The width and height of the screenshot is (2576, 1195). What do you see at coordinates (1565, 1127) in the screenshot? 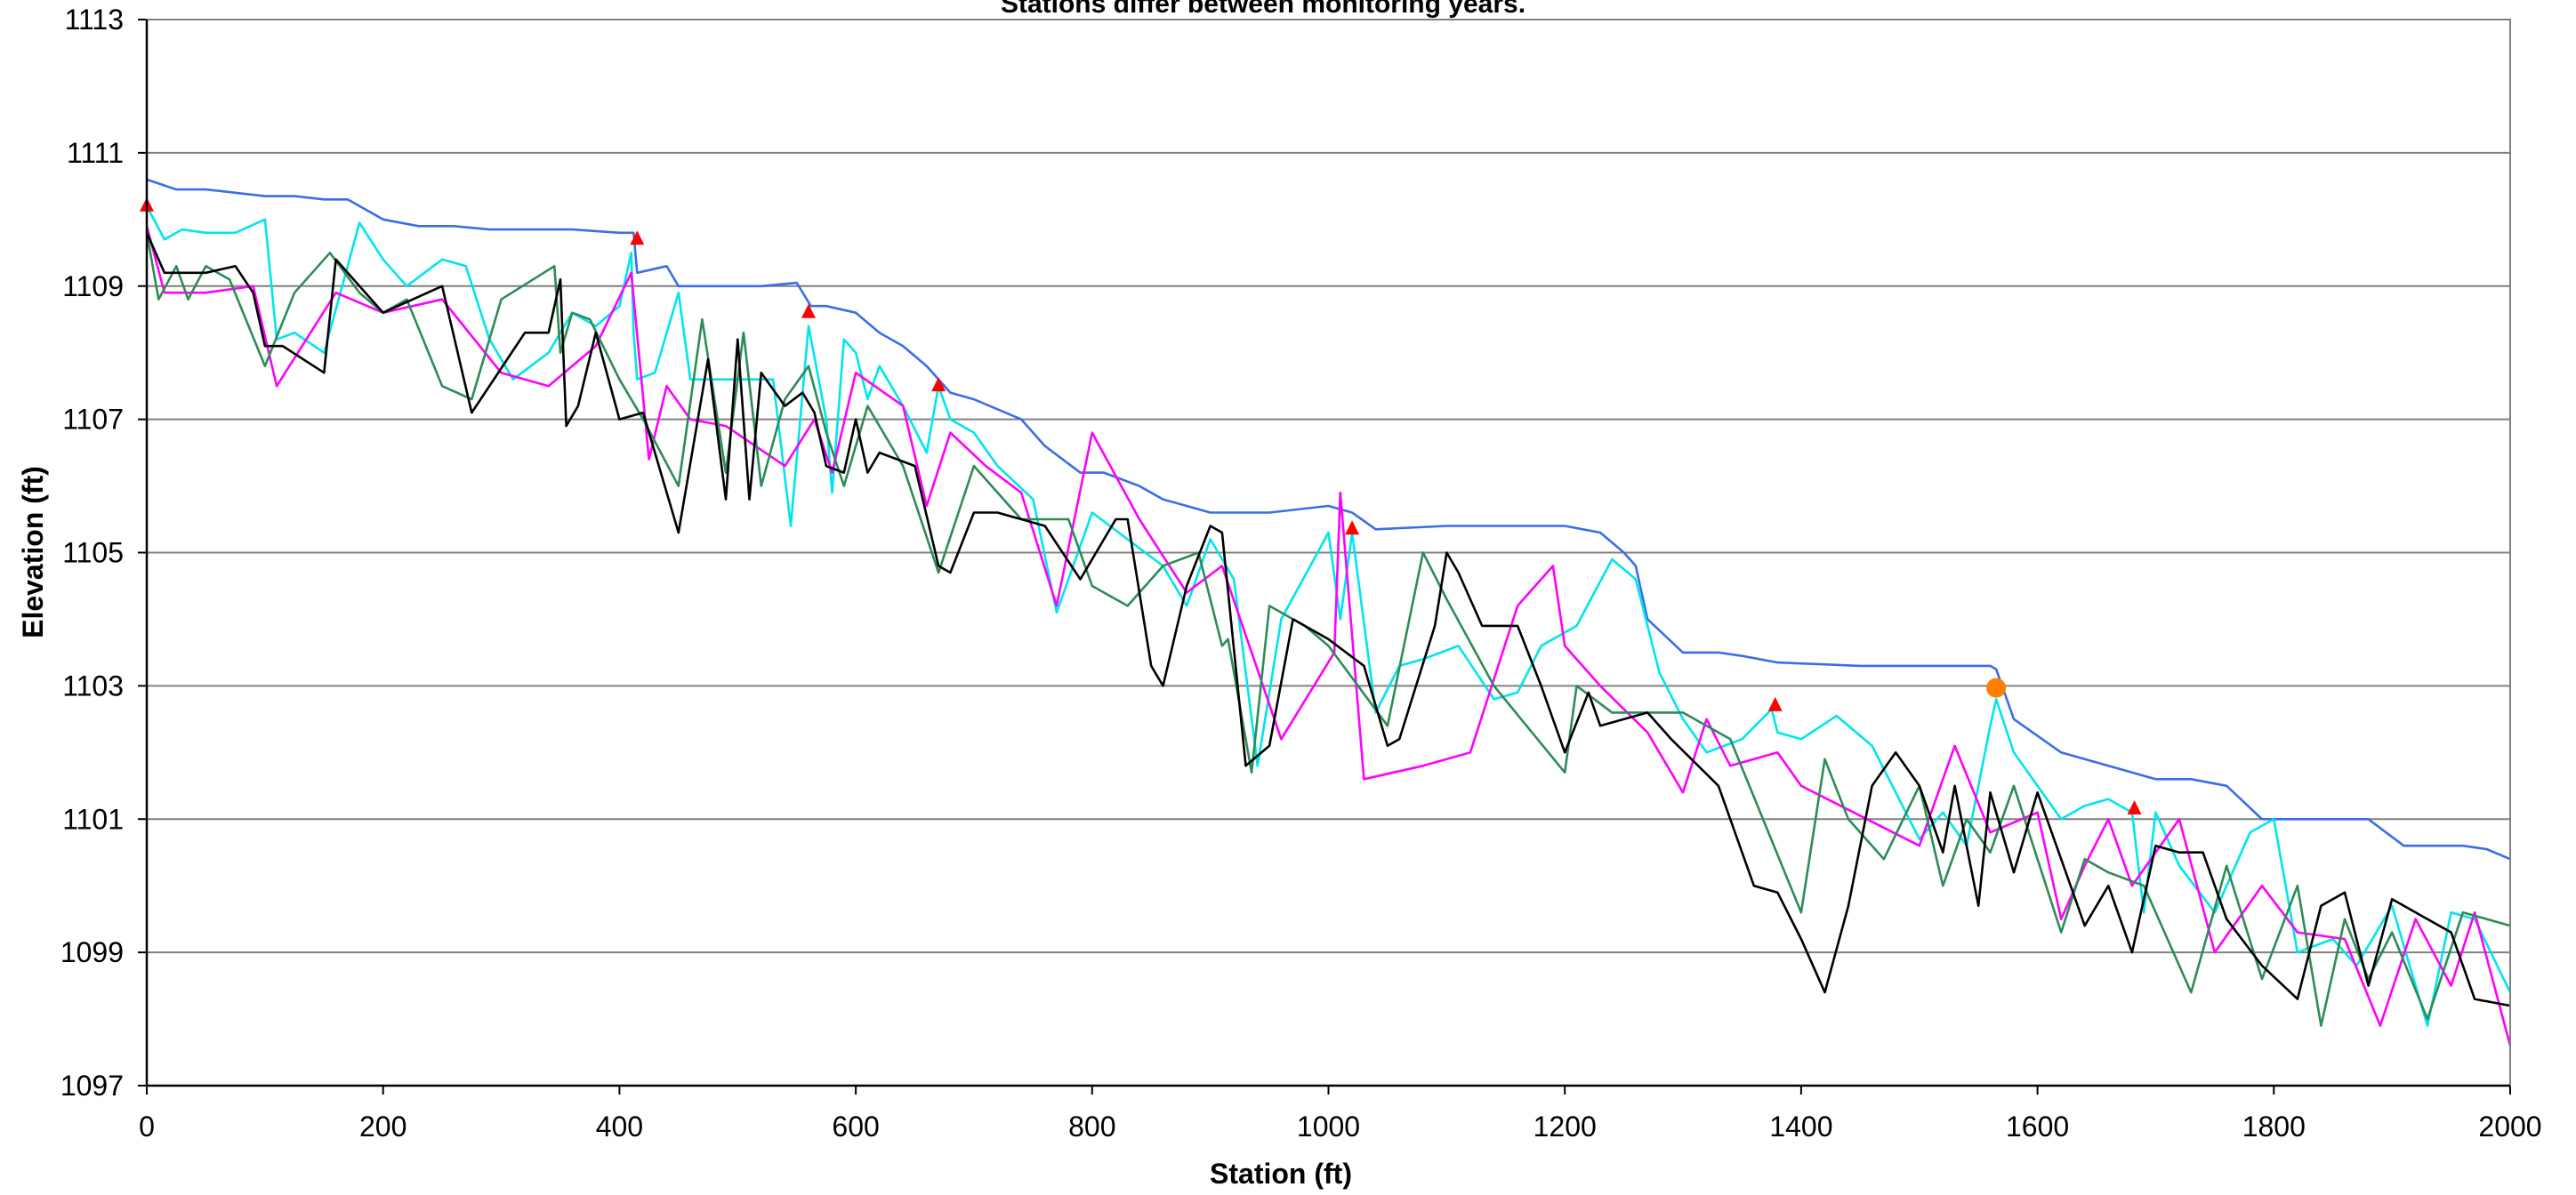
I see `x-tick-label: 1200` at bounding box center [1565, 1127].